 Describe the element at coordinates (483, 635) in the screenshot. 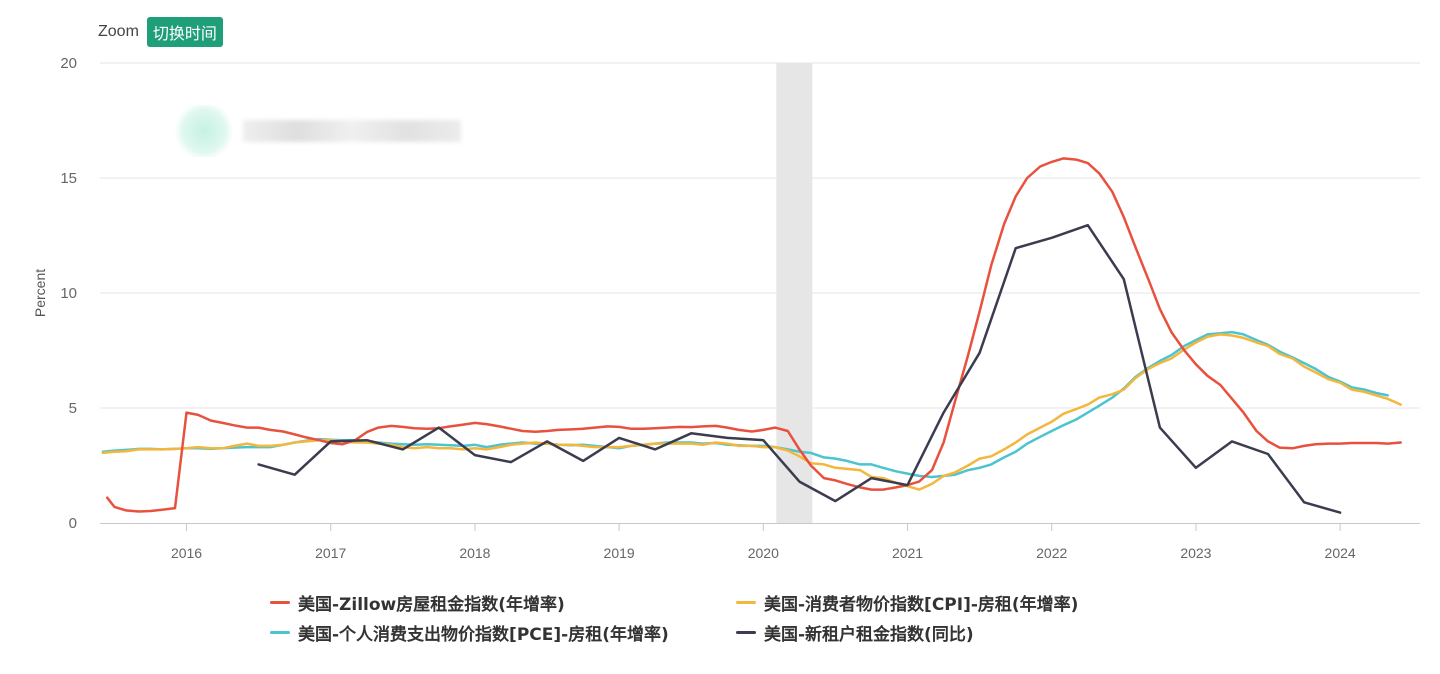

I see `legend-label-pce: 美国-个人消费支出物价指数[PCE]-房租(年增率)` at that location.